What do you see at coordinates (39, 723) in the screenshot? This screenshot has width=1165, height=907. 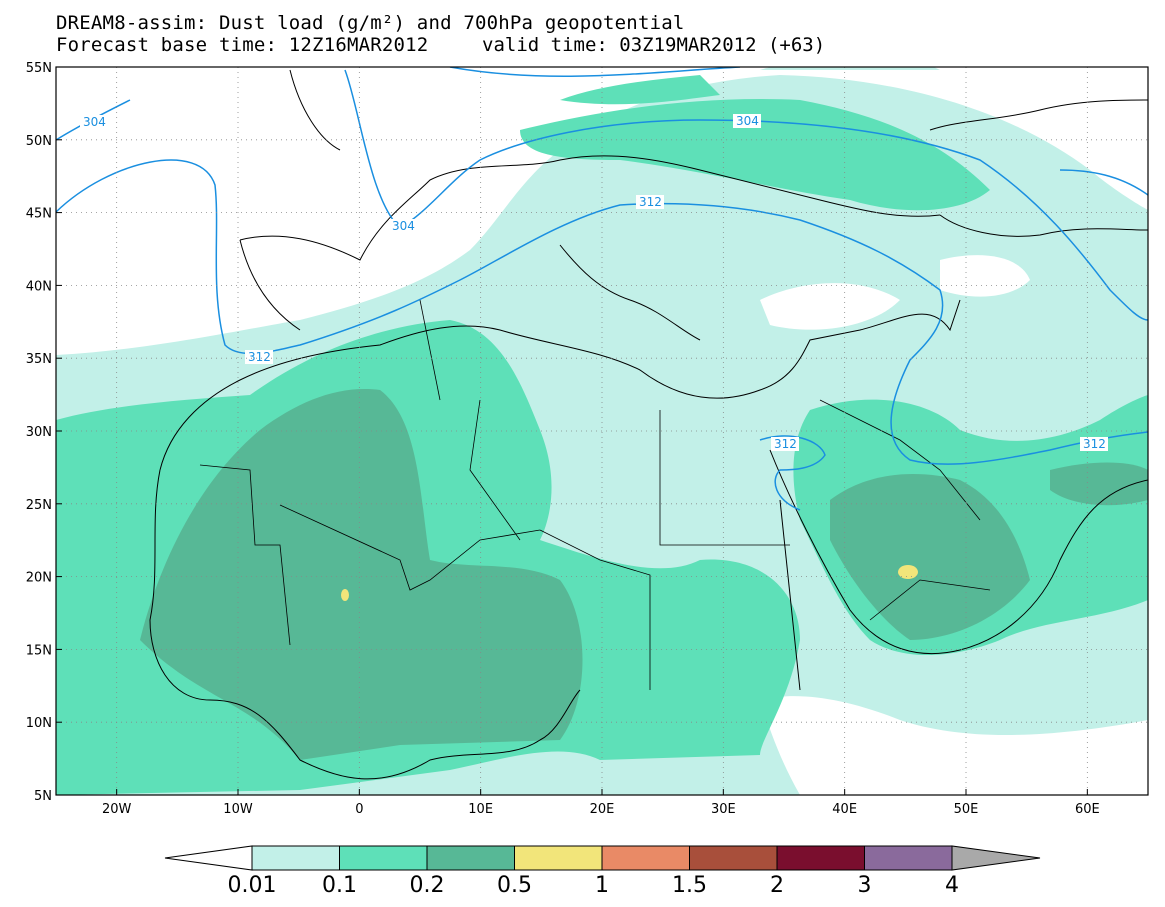 I see `lat-tick-label: 10N` at bounding box center [39, 723].